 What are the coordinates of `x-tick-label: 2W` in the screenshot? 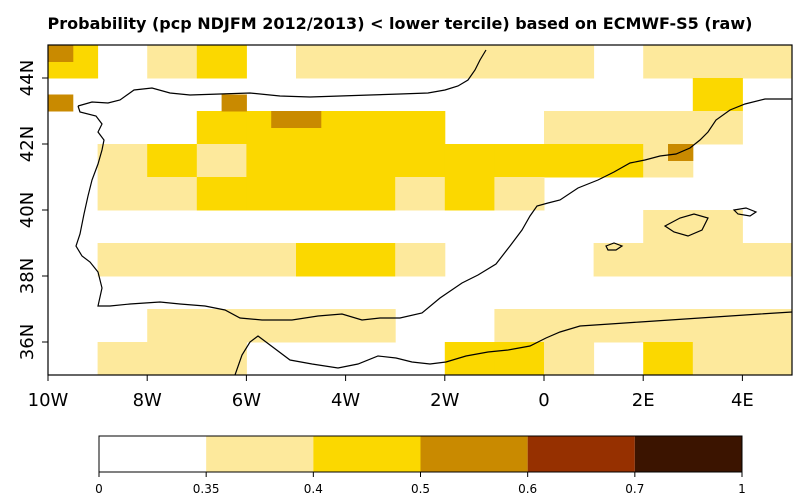 It's located at (444, 400).